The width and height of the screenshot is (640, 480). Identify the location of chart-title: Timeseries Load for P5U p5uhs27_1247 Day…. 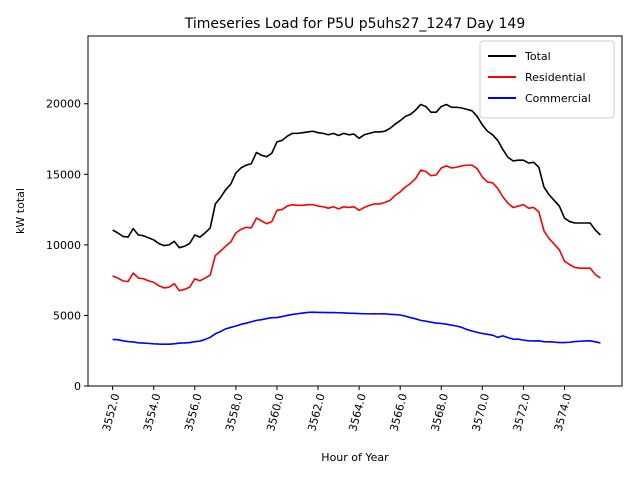
(355, 24).